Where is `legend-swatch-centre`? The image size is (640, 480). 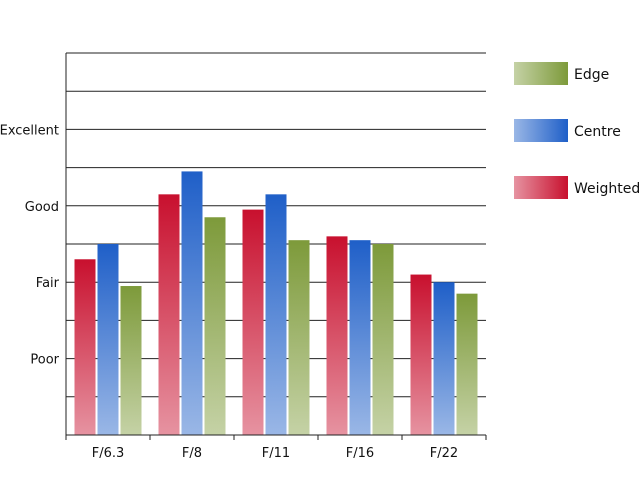 legend-swatch-centre is located at coordinates (541, 130).